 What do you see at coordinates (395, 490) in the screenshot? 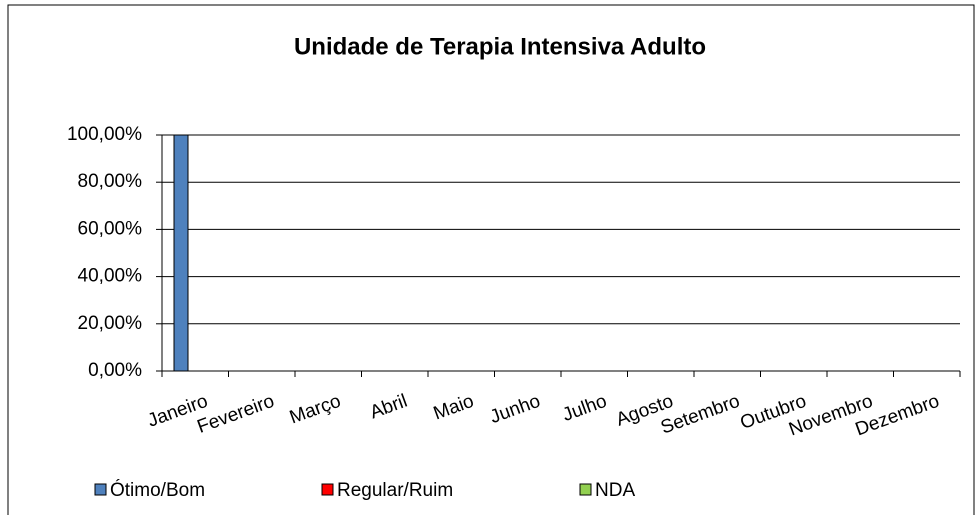
I see `legend-label: Regular/Ruim` at bounding box center [395, 490].